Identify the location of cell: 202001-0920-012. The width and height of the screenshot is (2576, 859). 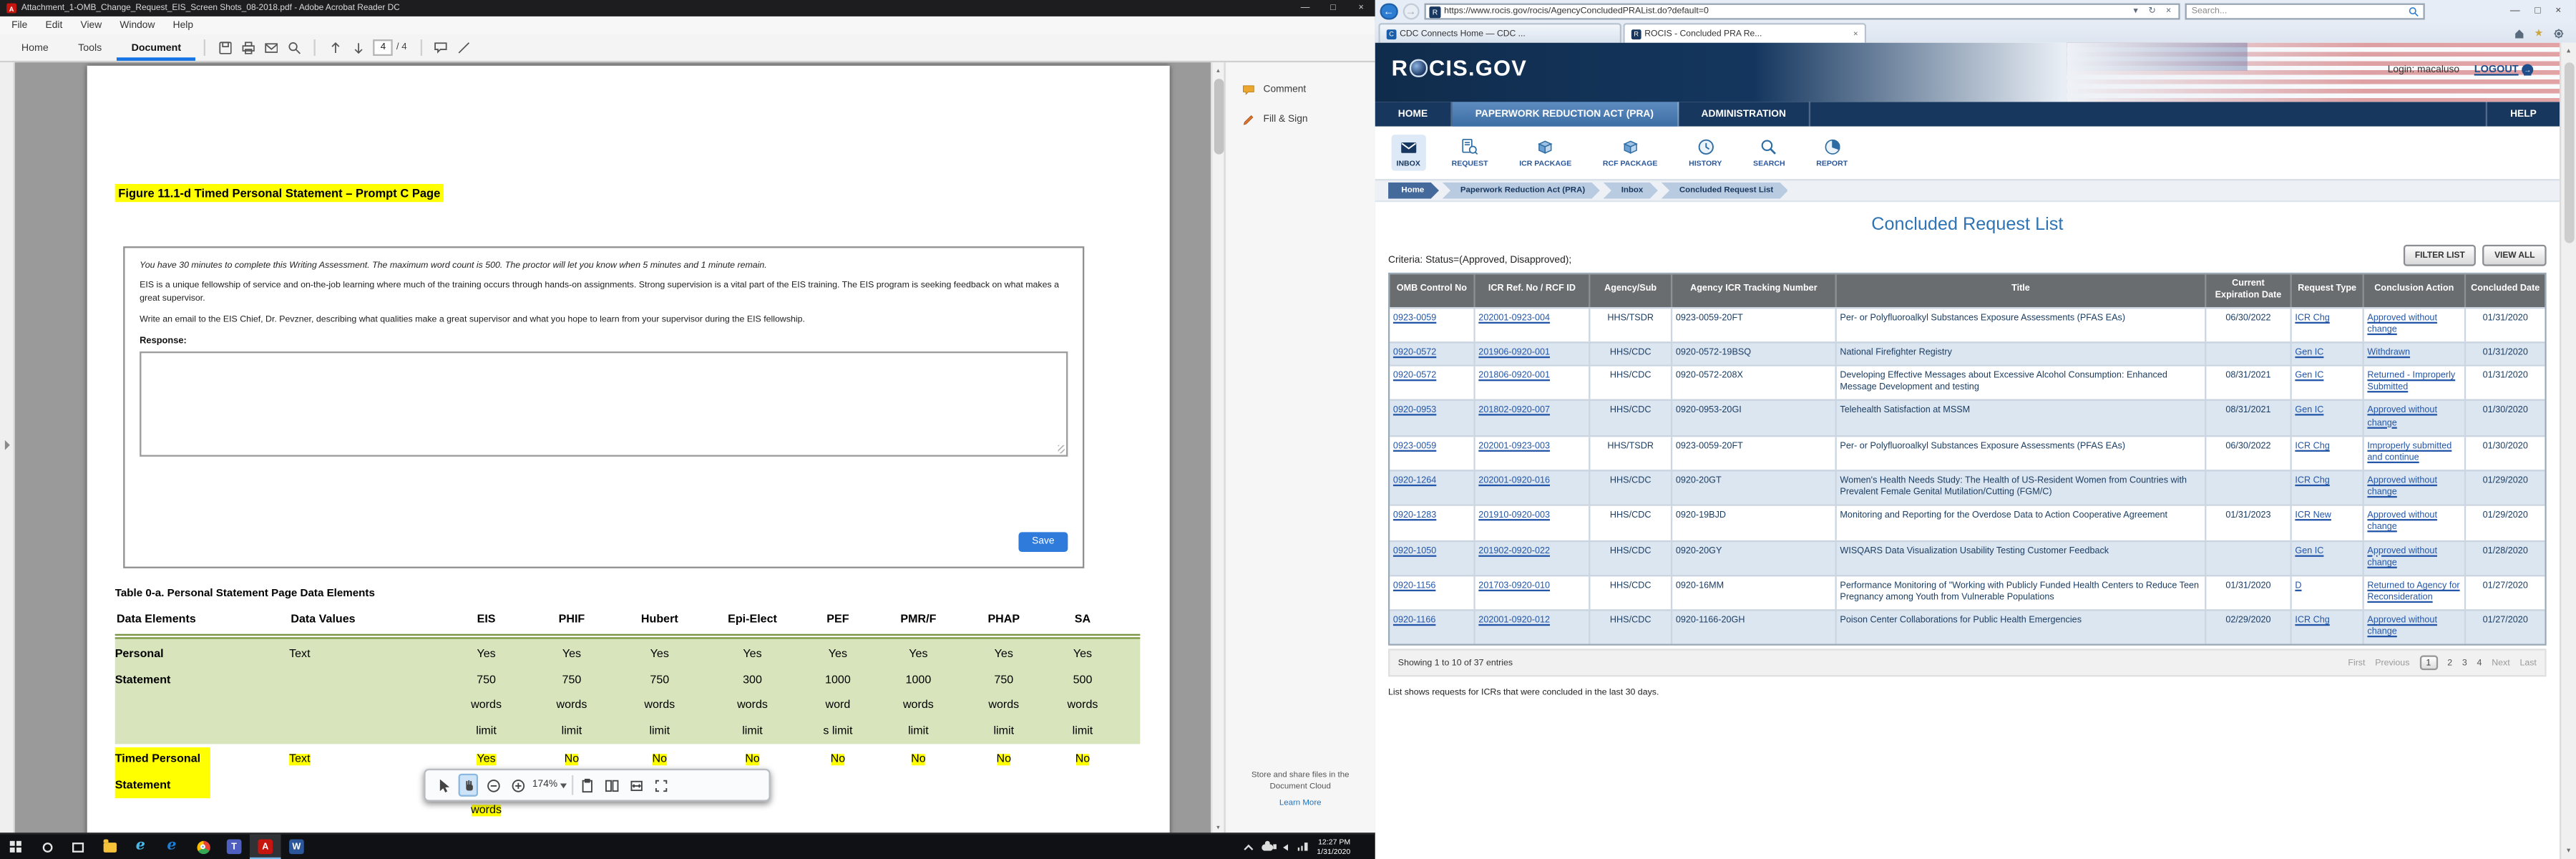
(1533, 628).